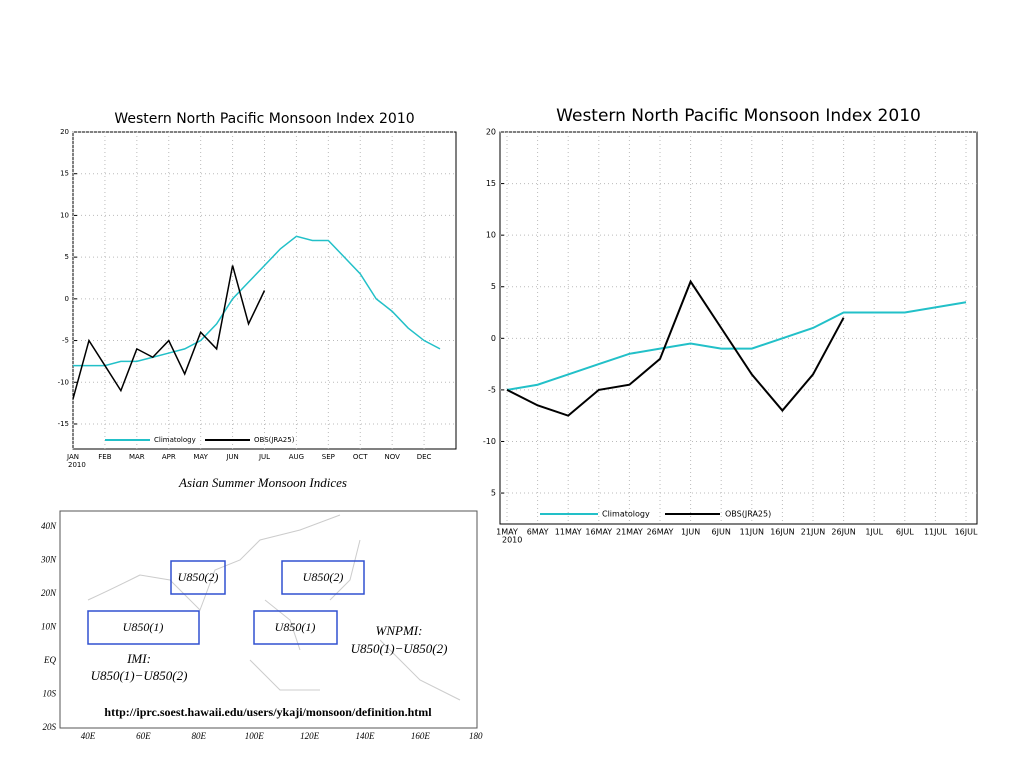  What do you see at coordinates (310, 736) in the screenshot?
I see `lon-label: 120E` at bounding box center [310, 736].